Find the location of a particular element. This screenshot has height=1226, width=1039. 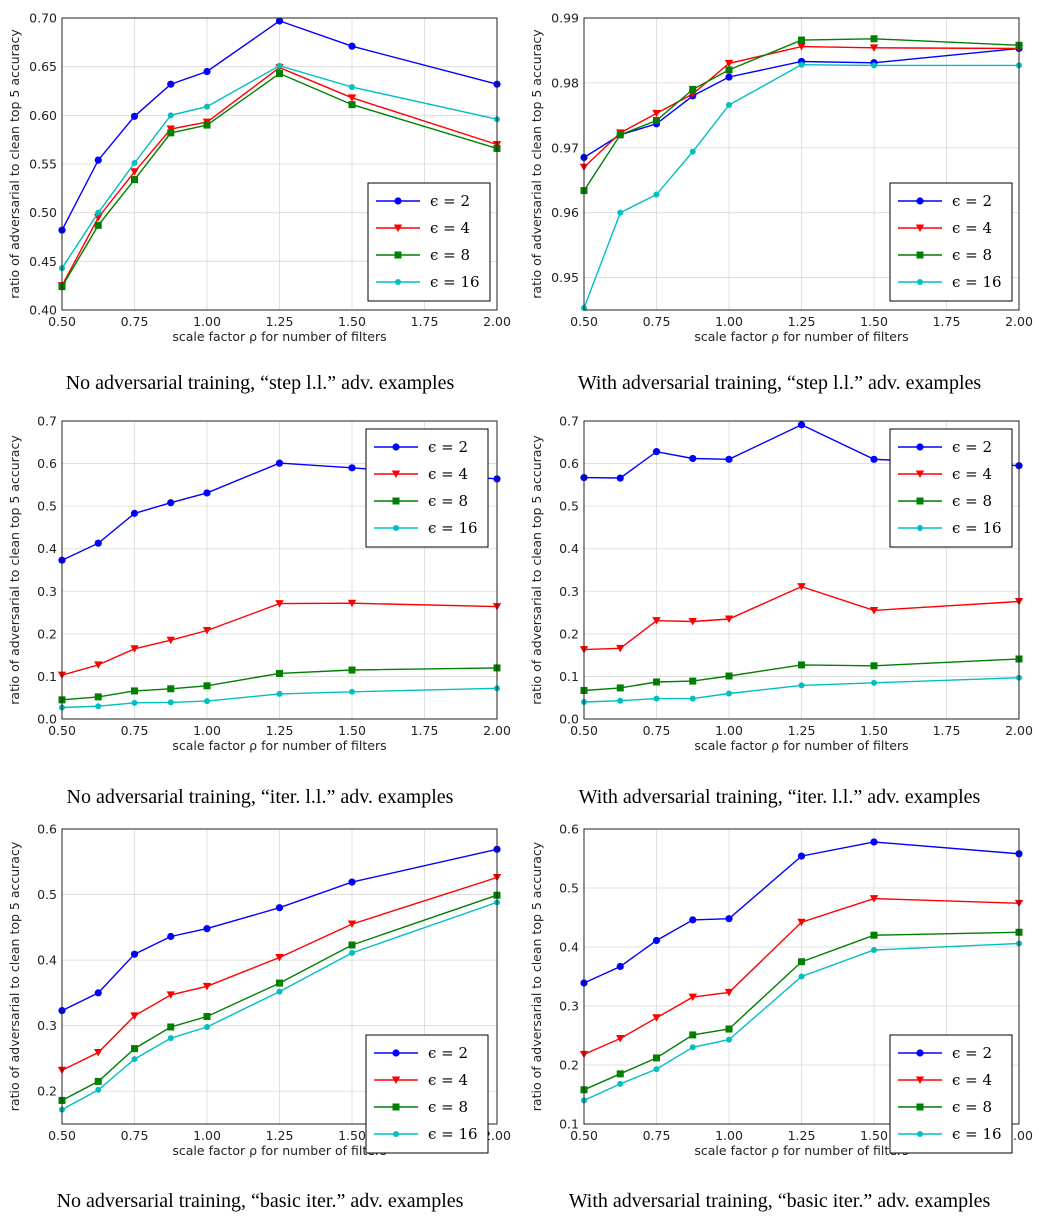

legend-label: ϵ = 8 is located at coordinates (972, 255).